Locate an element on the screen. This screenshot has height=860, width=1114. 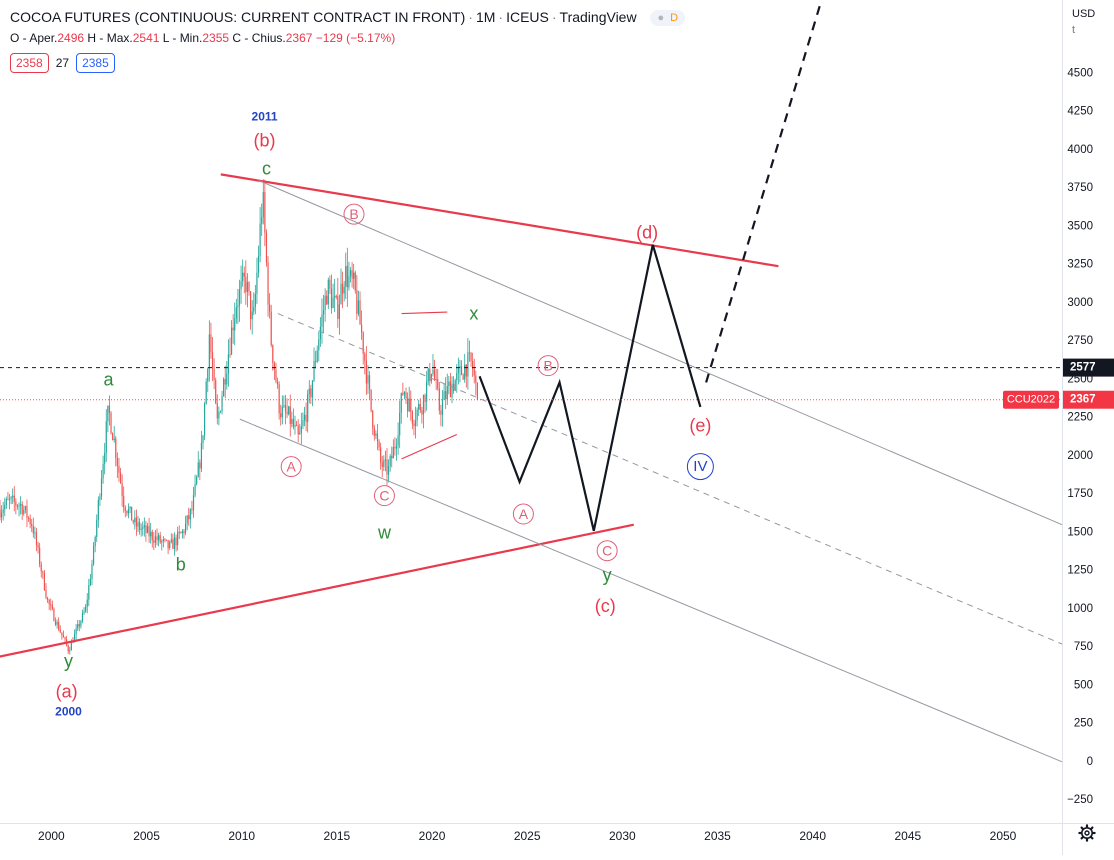
wave-label-2000: 2000 is located at coordinates (68, 711).